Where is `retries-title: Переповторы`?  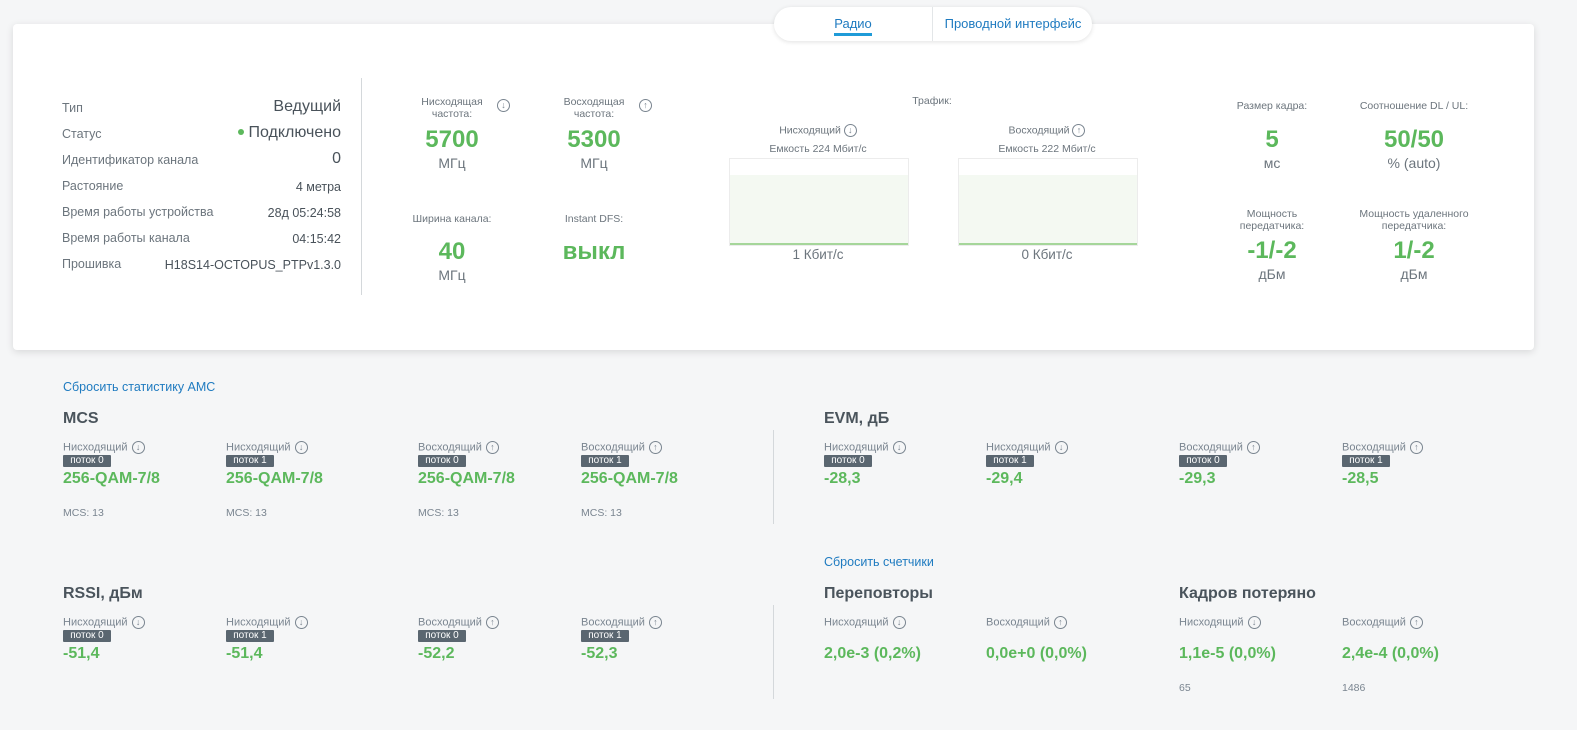
retries-title: Переповторы is located at coordinates (878, 593).